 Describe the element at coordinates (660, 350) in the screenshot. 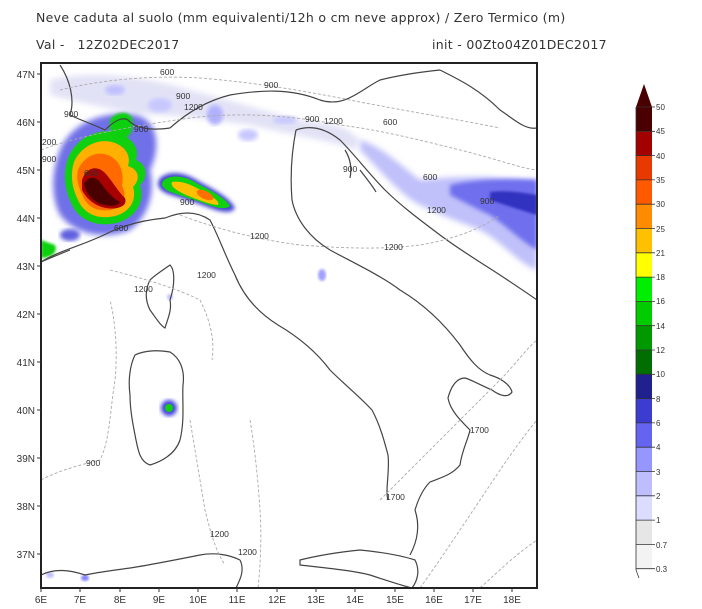

I see `svg-text: 12` at that location.